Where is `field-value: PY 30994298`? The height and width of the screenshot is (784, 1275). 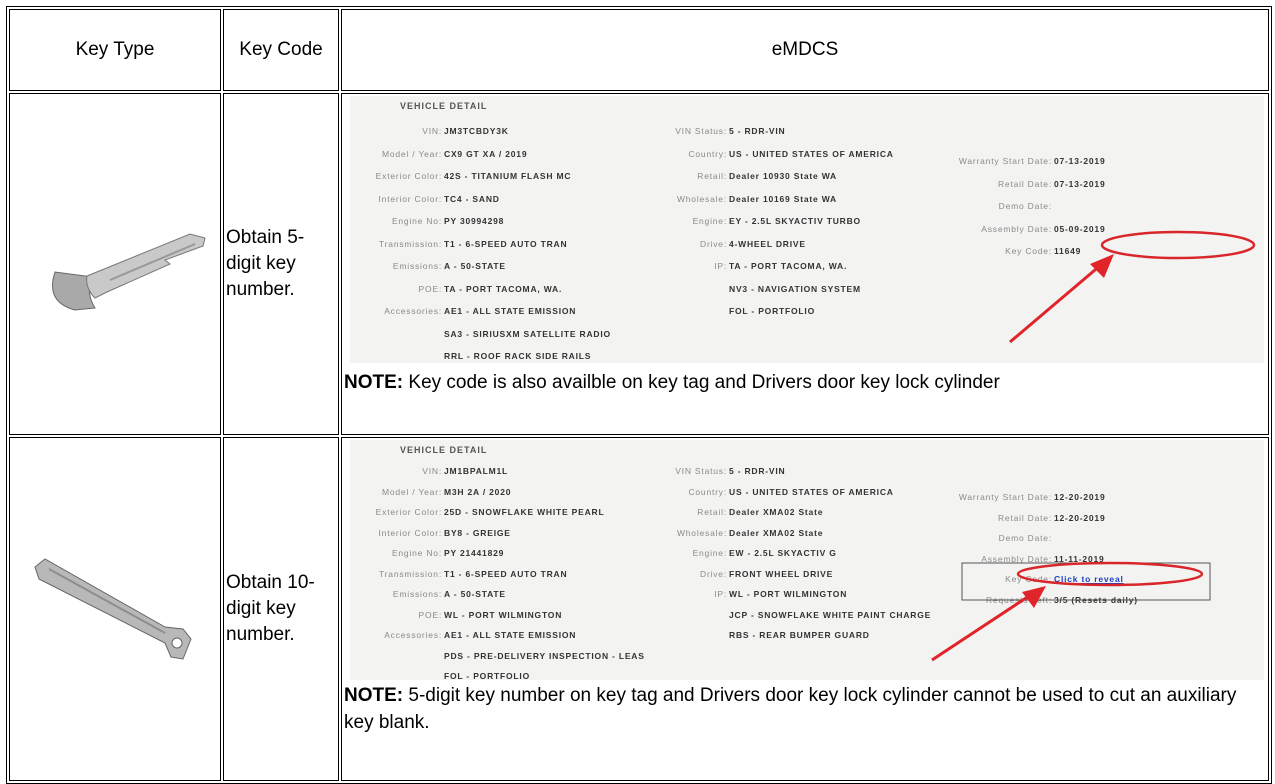 field-value: PY 30994298 is located at coordinates (474, 221).